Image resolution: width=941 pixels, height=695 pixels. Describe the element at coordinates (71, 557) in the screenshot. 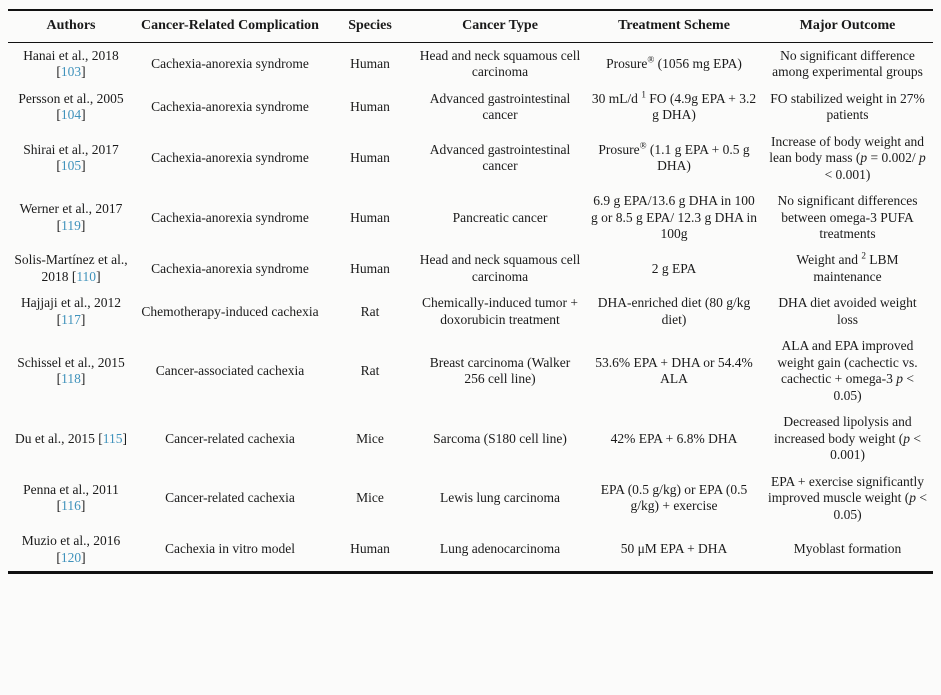

I see `citation-link: 120` at that location.